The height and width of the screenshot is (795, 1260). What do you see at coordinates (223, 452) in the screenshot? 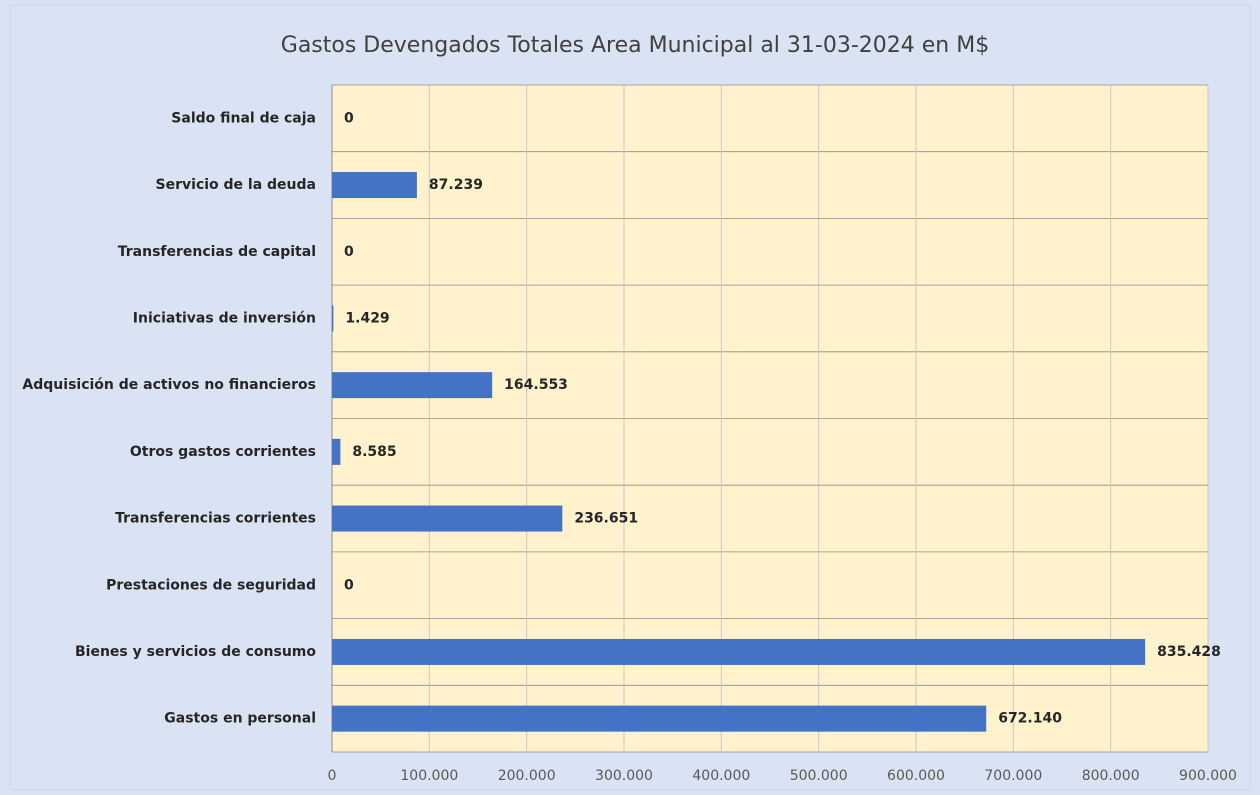
I see `category-label: Otros gastos corrientes` at bounding box center [223, 452].